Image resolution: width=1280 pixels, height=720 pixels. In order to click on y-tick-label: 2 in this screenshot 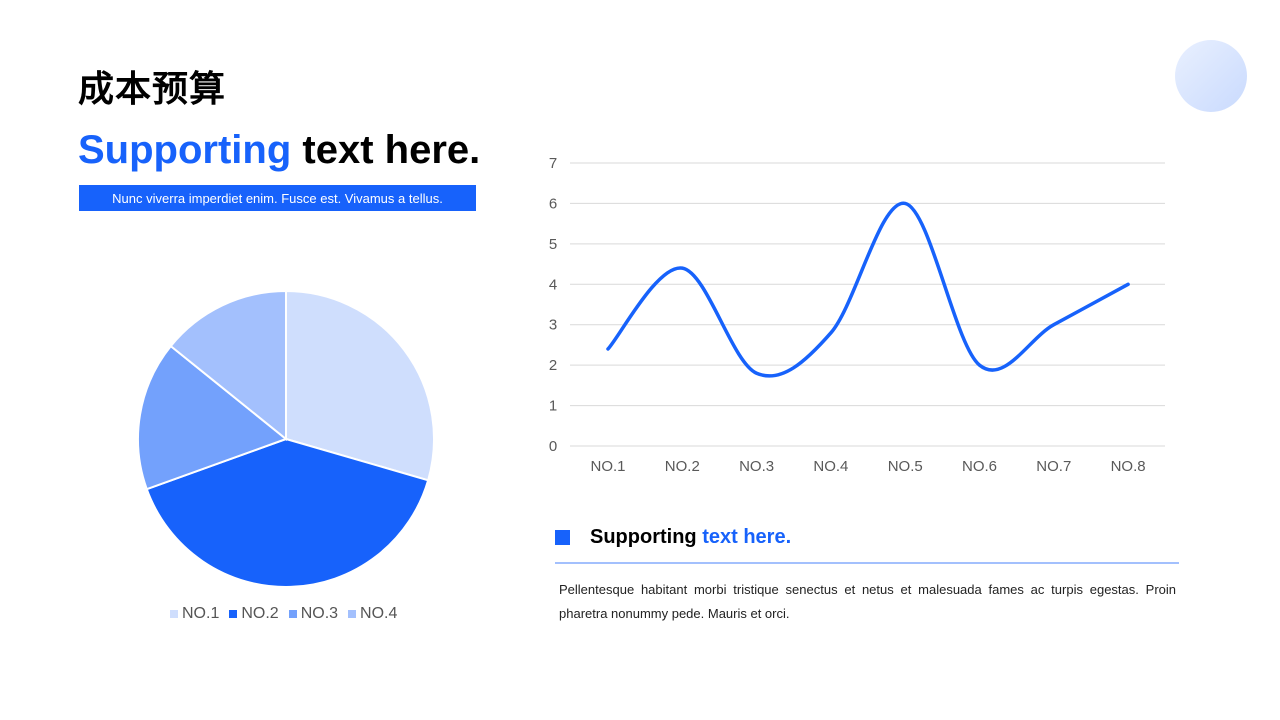, I will do `click(553, 365)`.